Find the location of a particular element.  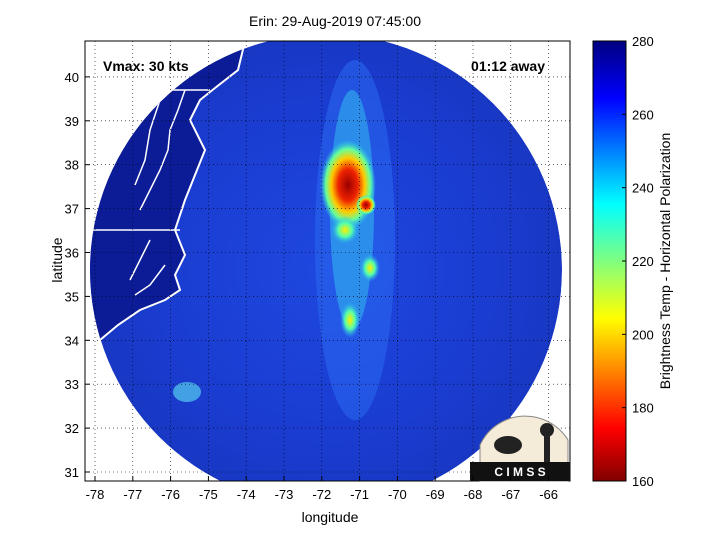

coastline is located at coordinates (172, 191).